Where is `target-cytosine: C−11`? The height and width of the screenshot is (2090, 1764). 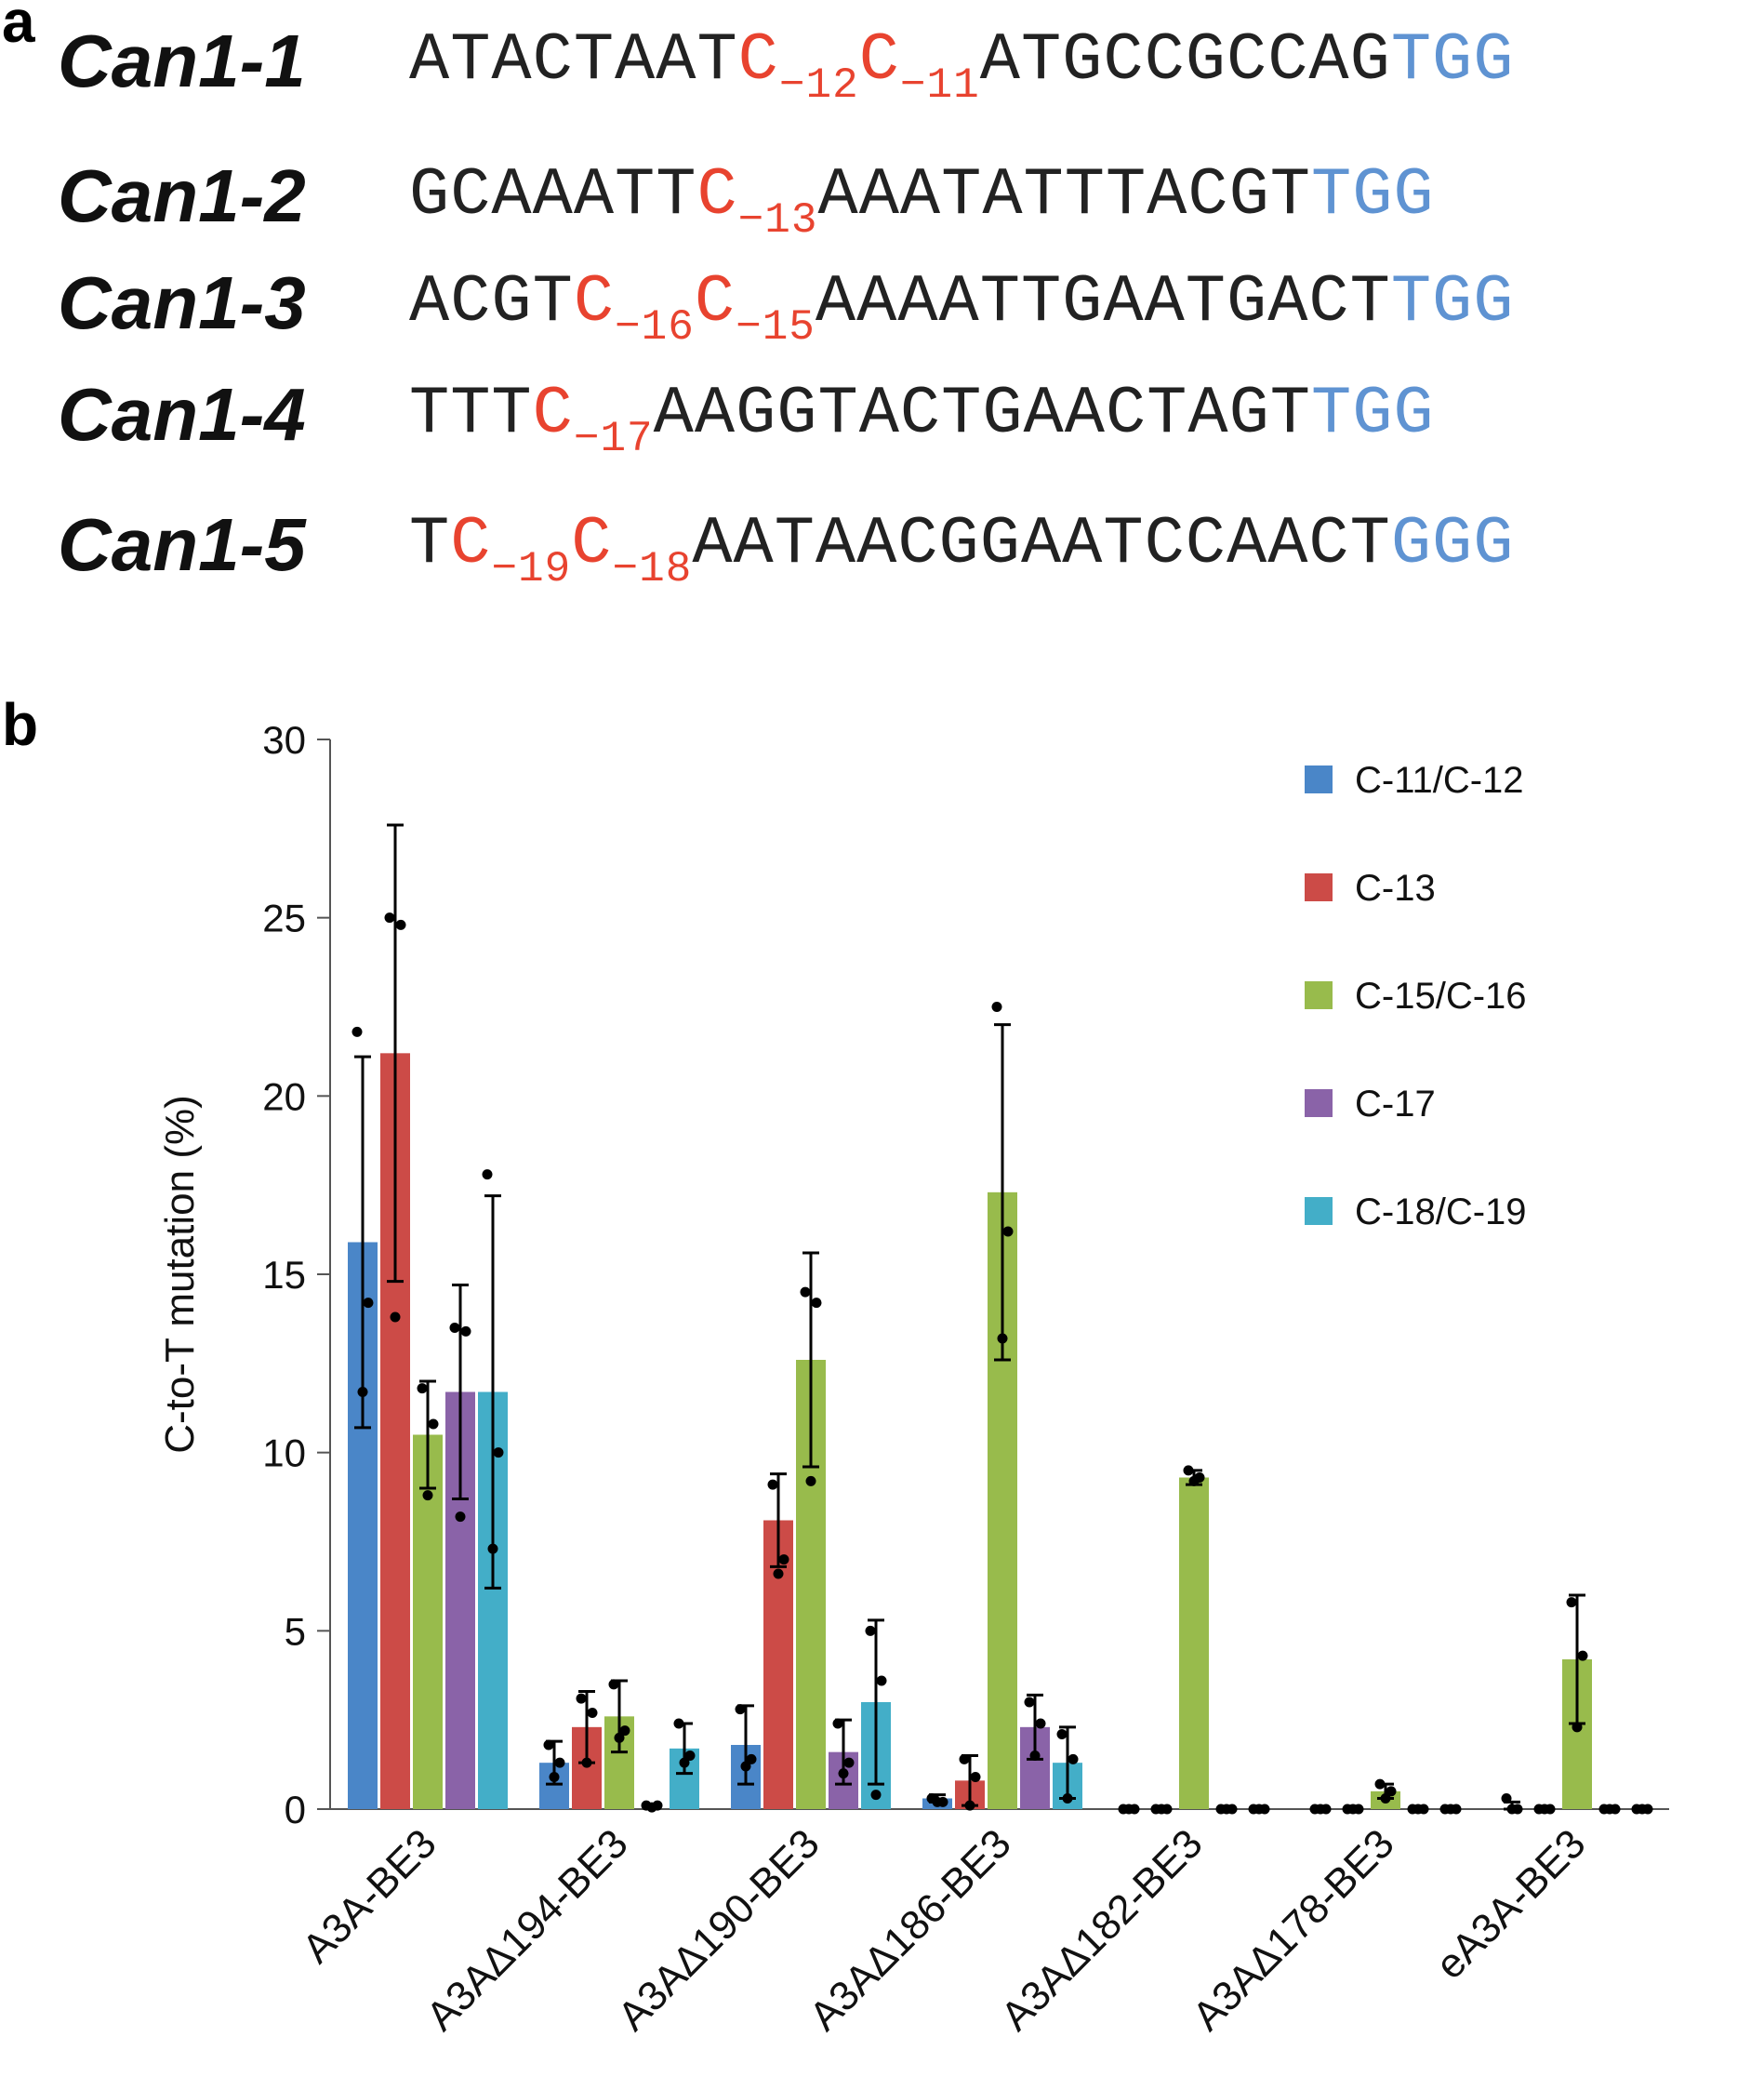
target-cytosine: C−11 is located at coordinates (919, 66).